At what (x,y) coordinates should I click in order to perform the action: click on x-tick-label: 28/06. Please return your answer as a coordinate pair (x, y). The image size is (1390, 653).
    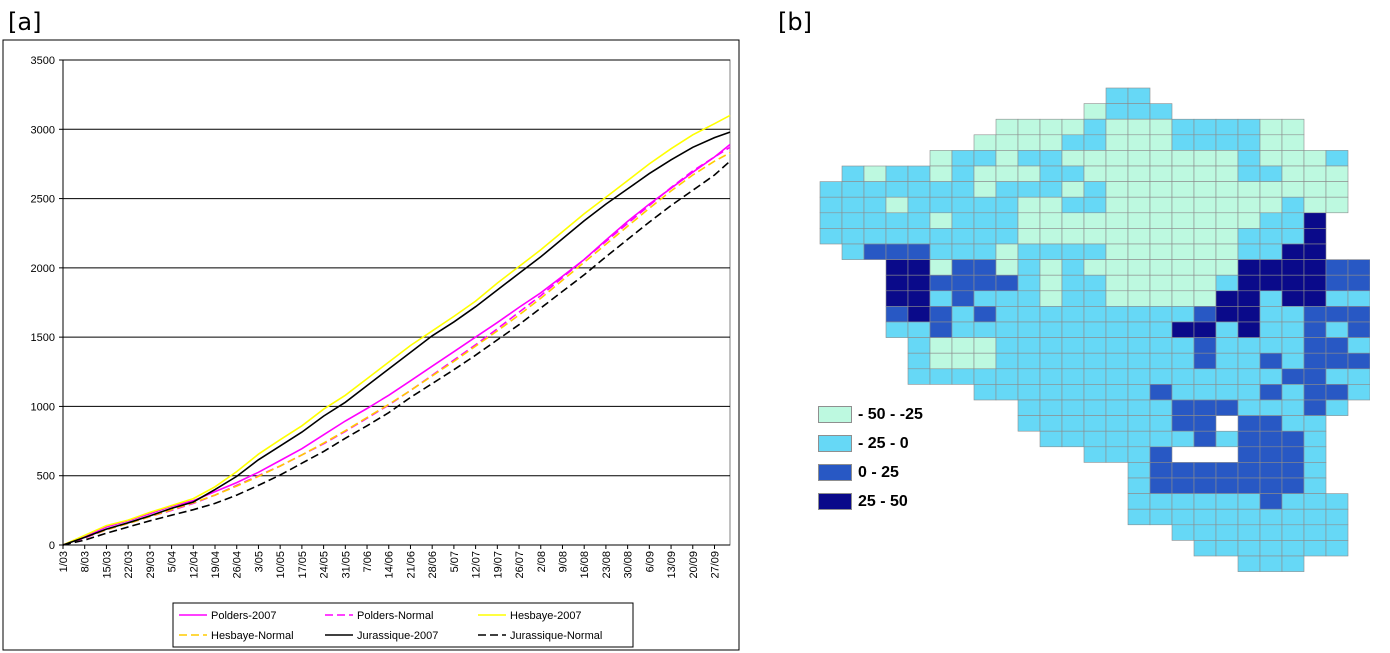
    Looking at the image, I should click on (433, 565).